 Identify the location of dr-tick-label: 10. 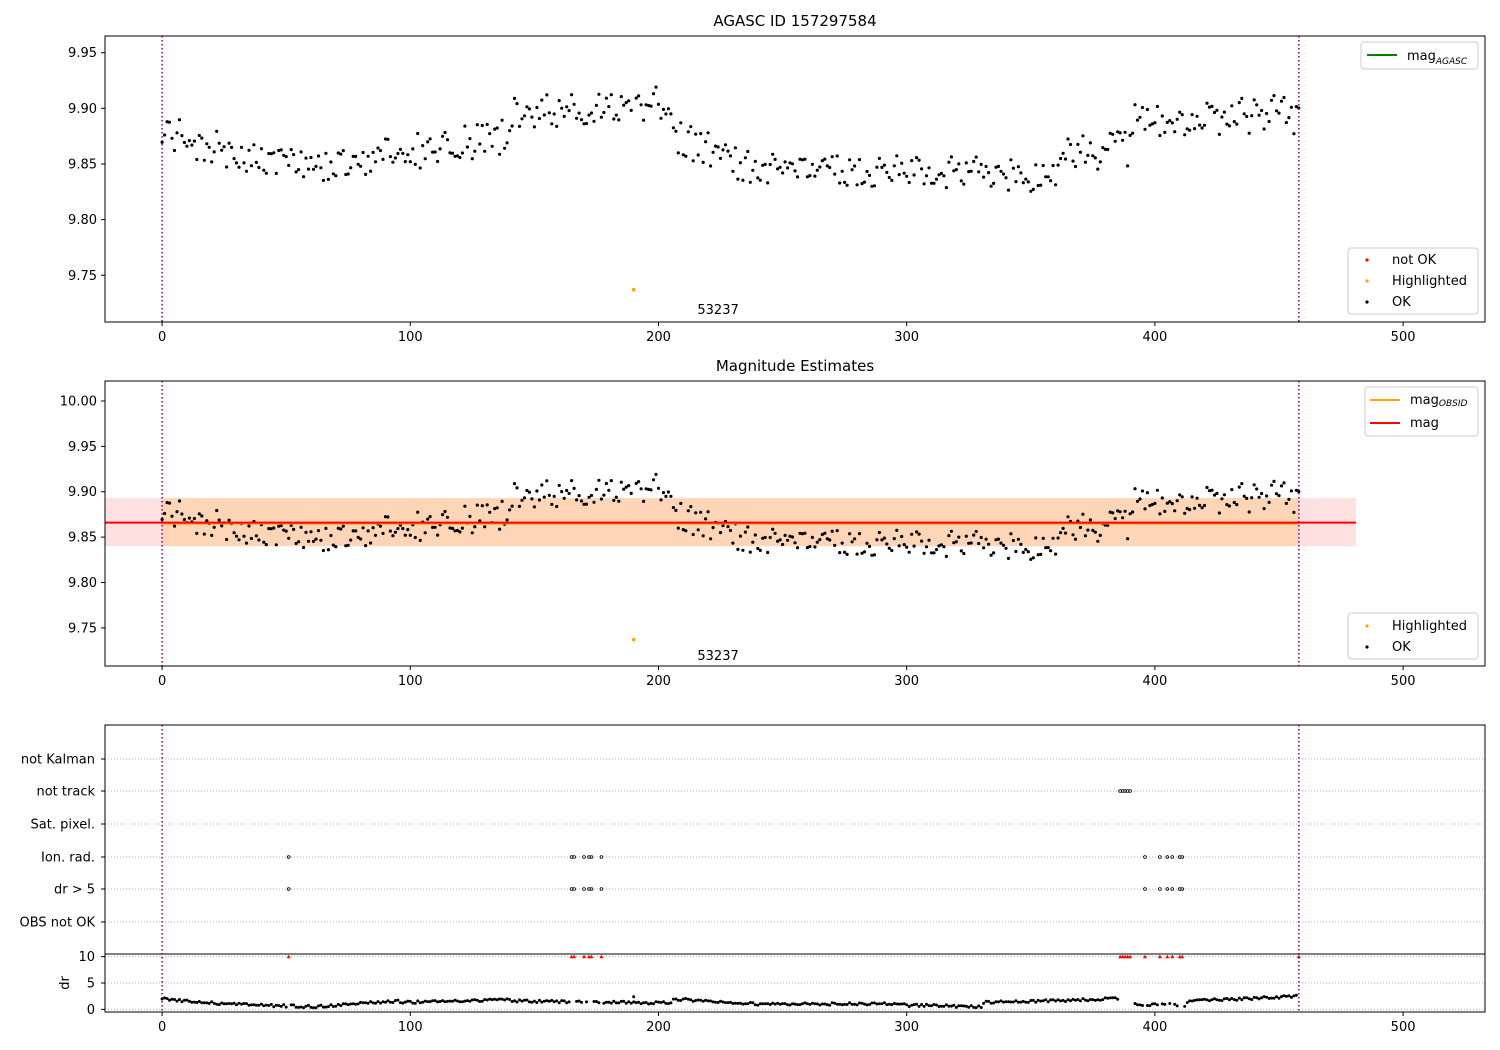
(86, 957).